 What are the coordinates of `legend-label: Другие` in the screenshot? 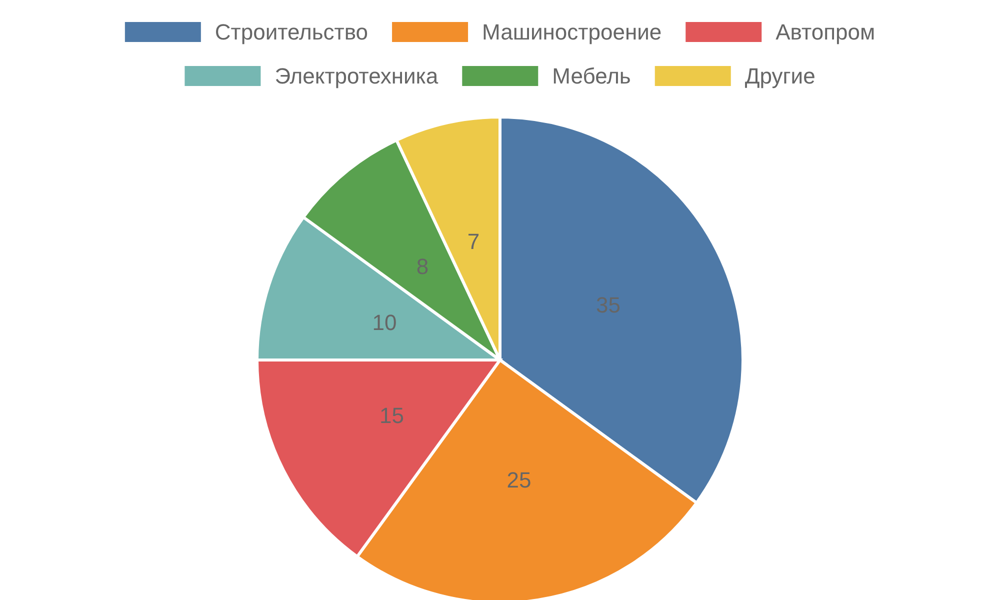 It's located at (780, 76).